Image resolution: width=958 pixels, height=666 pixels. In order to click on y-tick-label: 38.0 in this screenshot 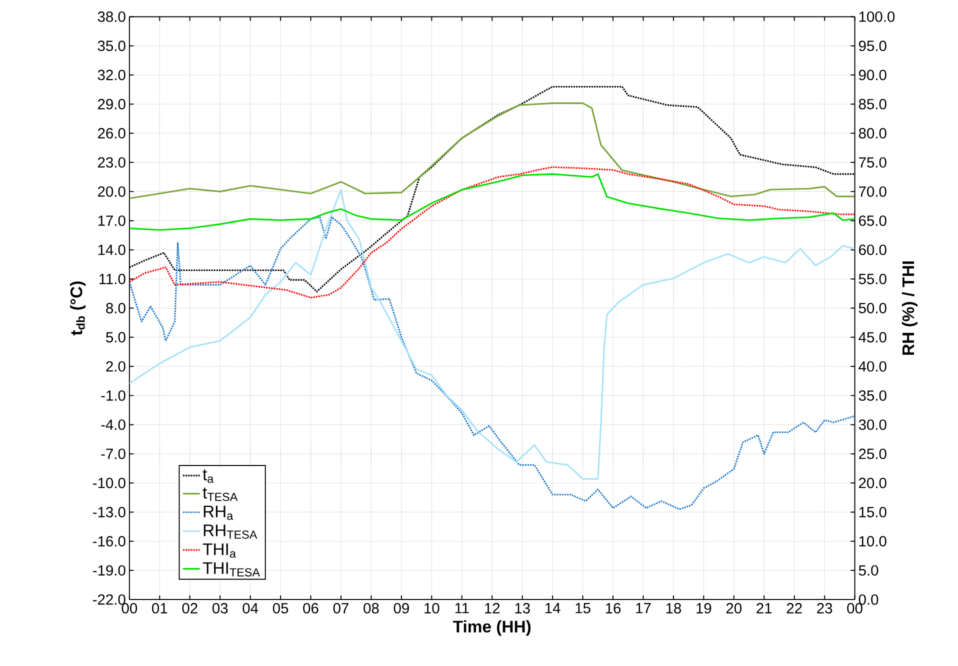, I will do `click(112, 16)`.